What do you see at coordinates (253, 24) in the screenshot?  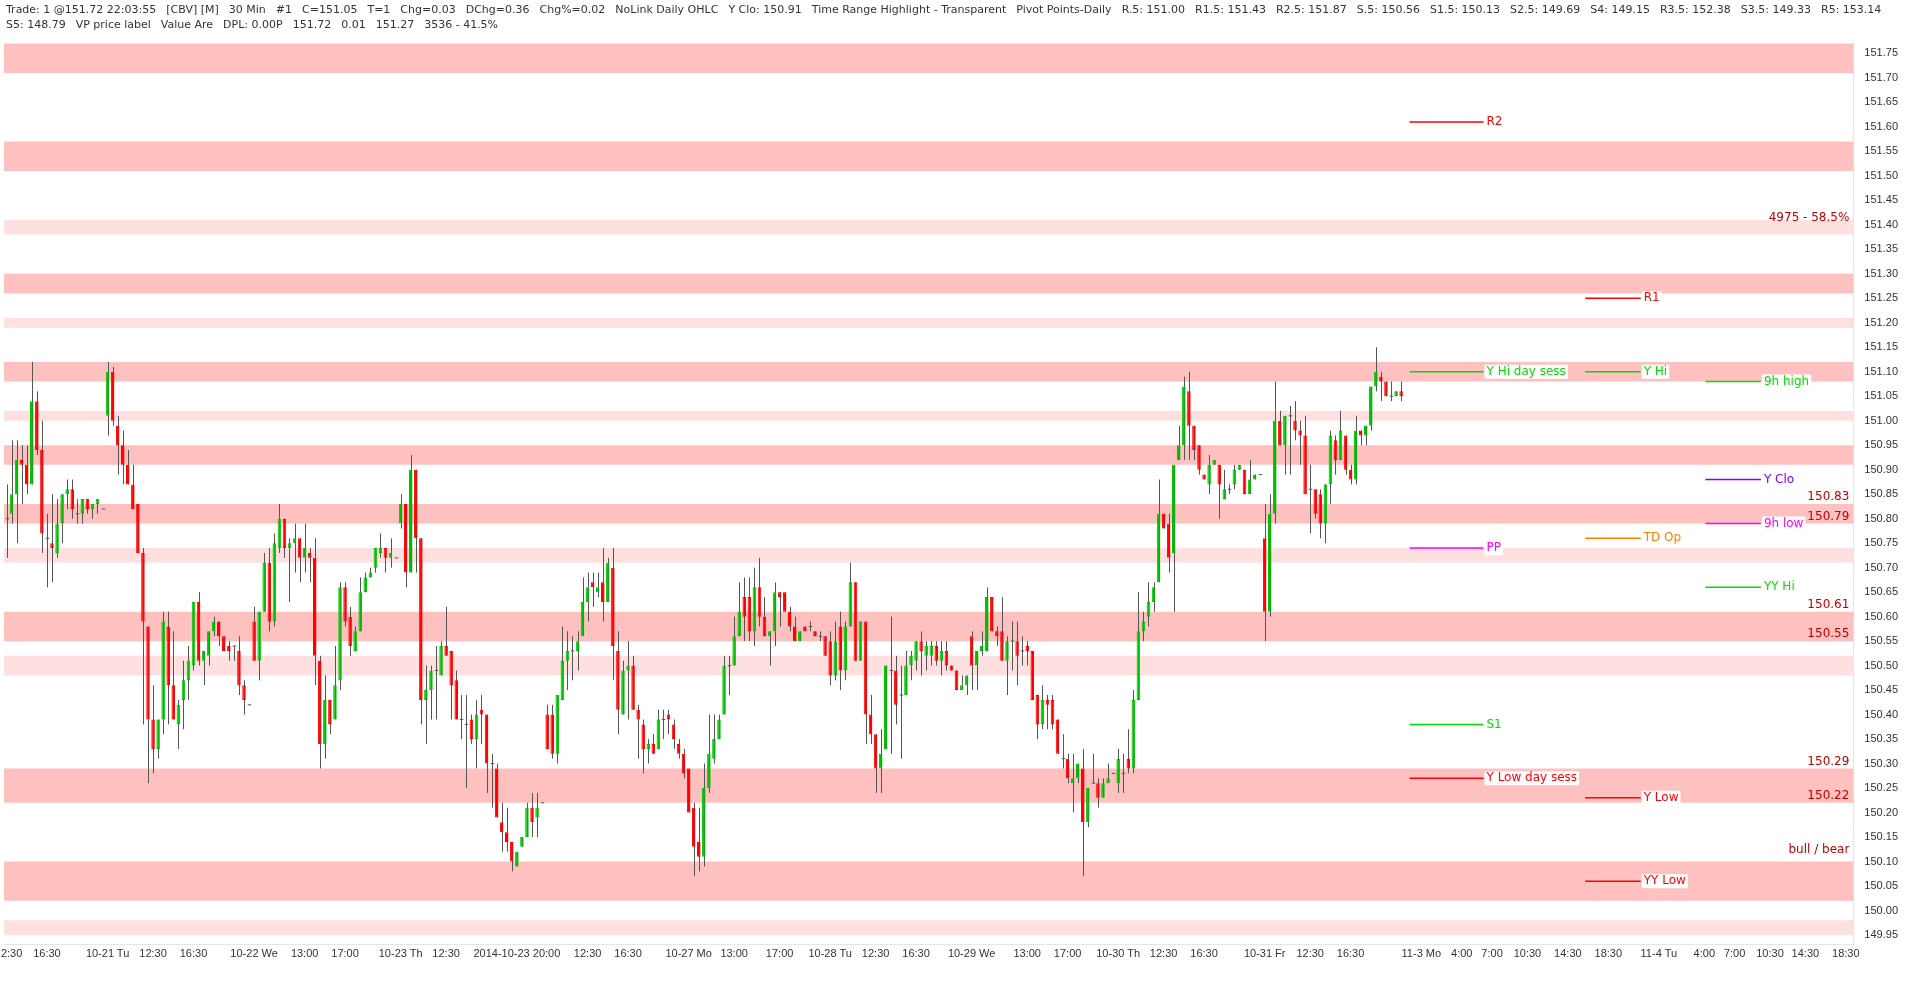 I see `text: DPL: 0.00P` at bounding box center [253, 24].